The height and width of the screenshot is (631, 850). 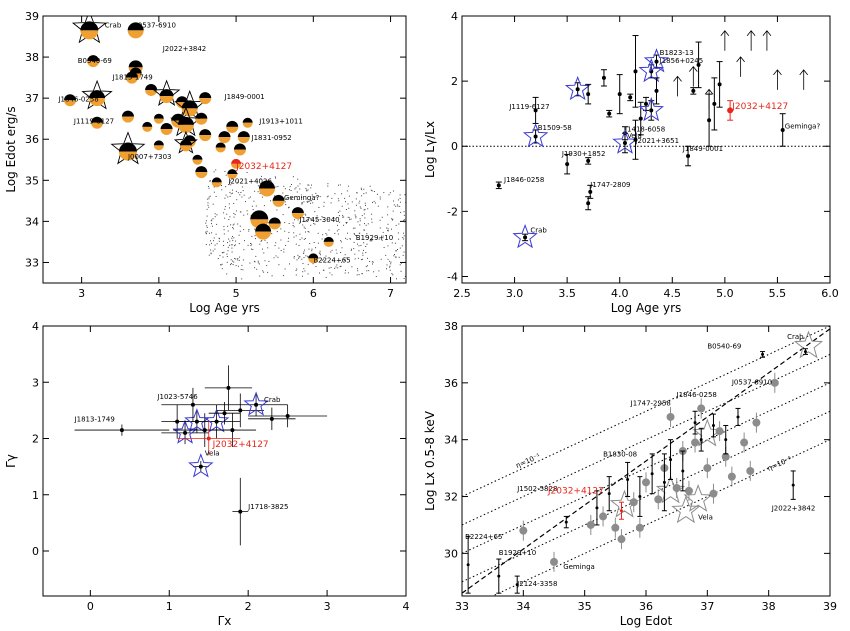 What do you see at coordinates (583, 154) in the screenshot?
I see `pulsar-label: J1930+1852` at bounding box center [583, 154].